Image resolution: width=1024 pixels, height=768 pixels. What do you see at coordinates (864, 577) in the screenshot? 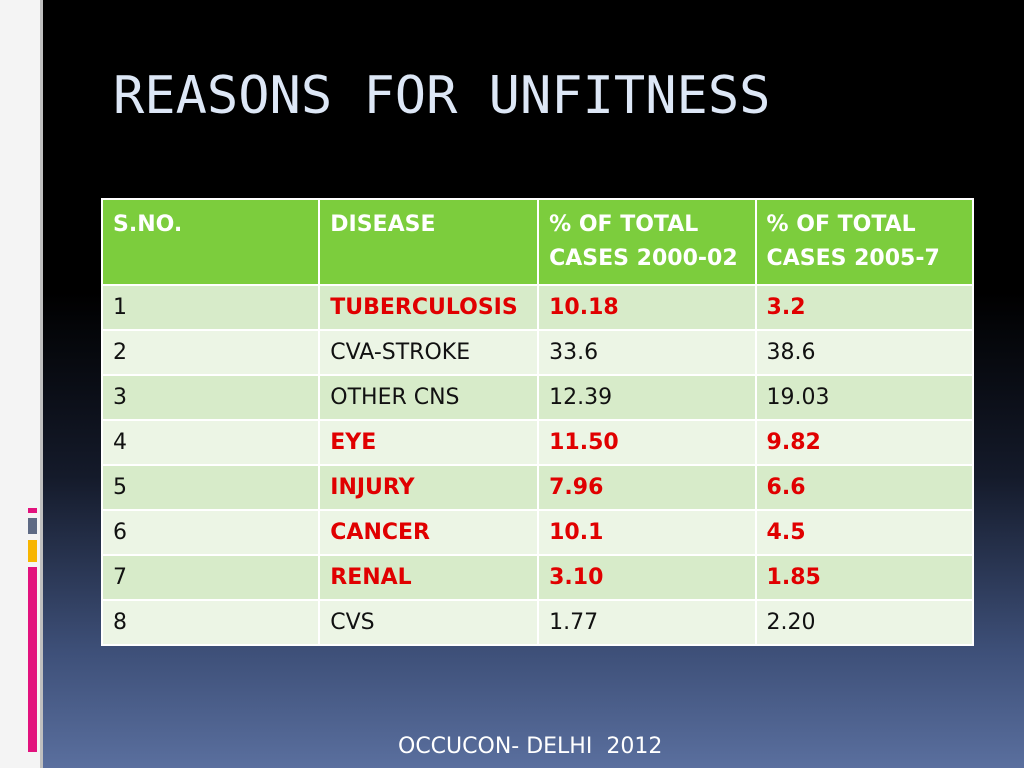
I see `cell-pct-2005-7: 1.85` at bounding box center [864, 577].